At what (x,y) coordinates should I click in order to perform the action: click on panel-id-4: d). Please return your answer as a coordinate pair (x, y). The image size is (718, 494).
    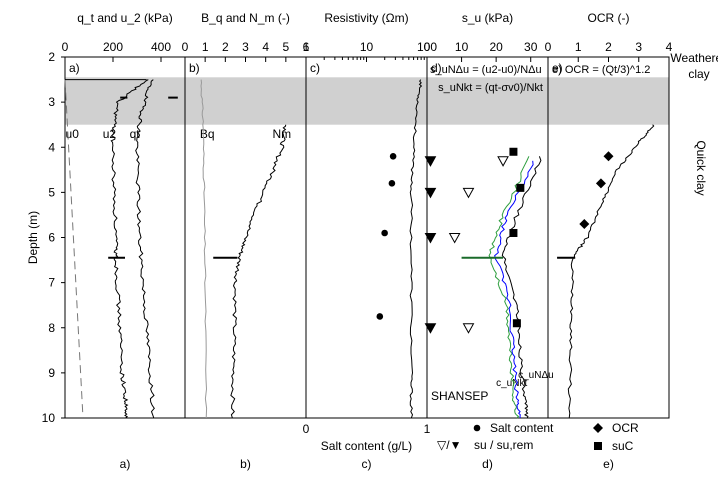
    Looking at the image, I should click on (436, 68).